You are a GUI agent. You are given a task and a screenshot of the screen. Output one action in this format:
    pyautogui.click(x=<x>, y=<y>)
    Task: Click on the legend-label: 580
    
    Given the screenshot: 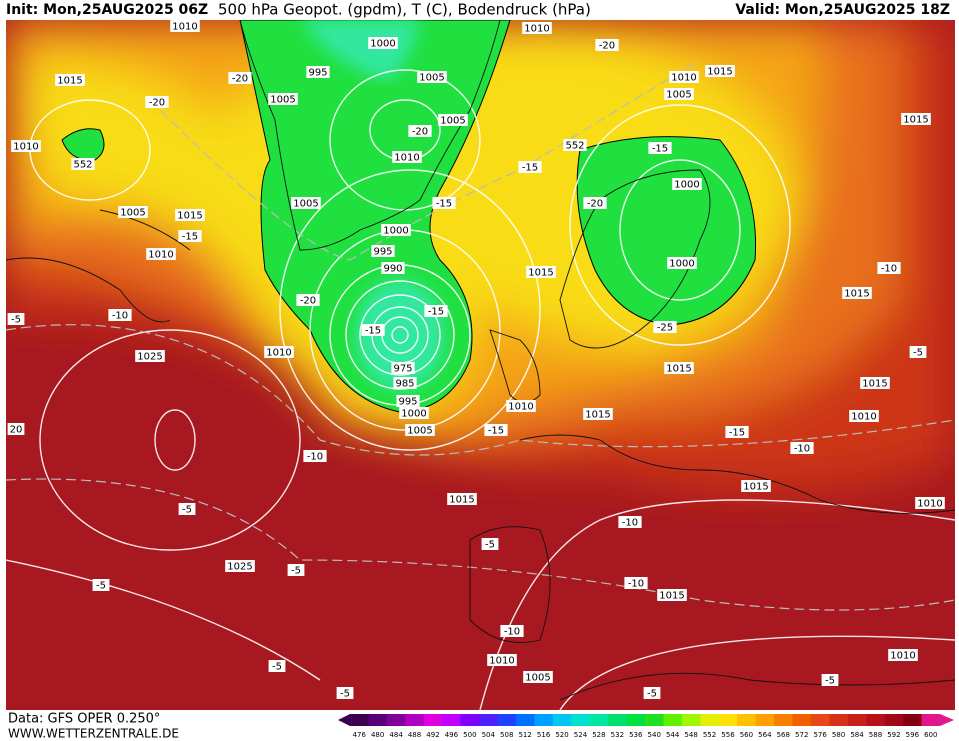 What is the action you would take?
    pyautogui.click(x=838, y=735)
    